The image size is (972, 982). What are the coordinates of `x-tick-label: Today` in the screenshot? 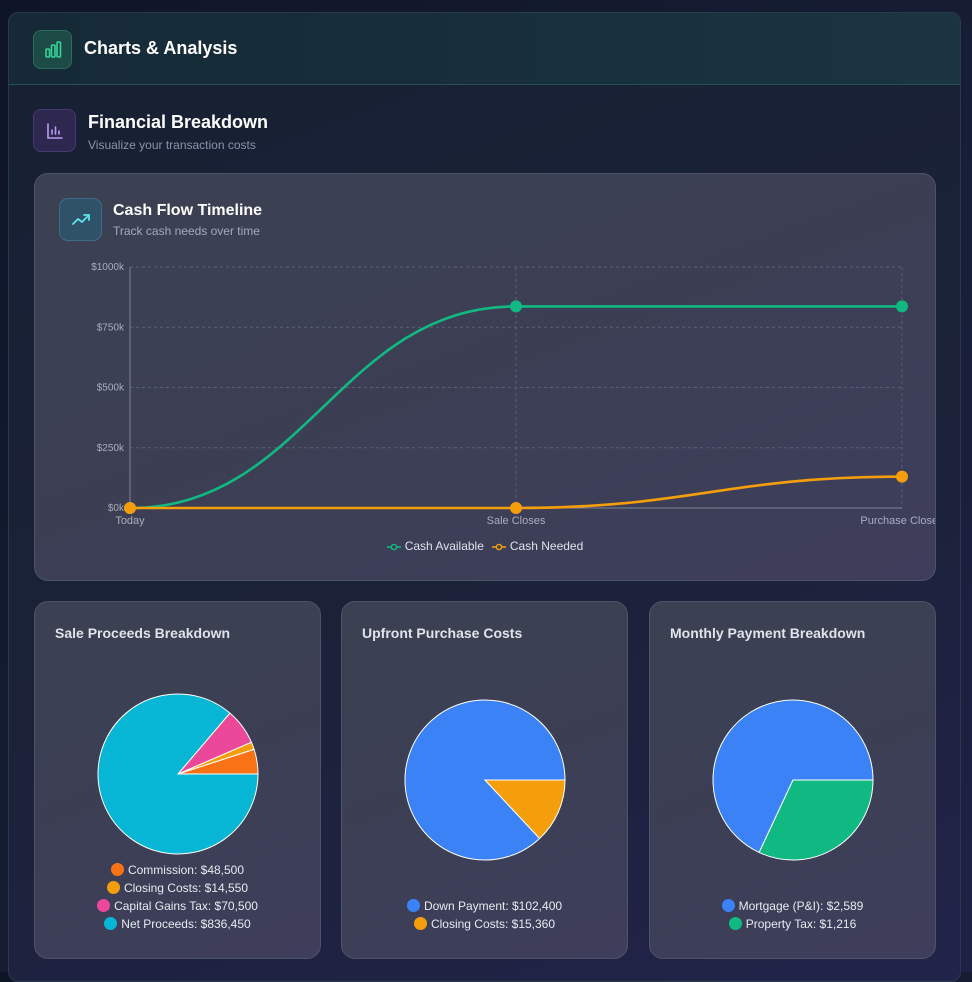 It's located at (130, 521).